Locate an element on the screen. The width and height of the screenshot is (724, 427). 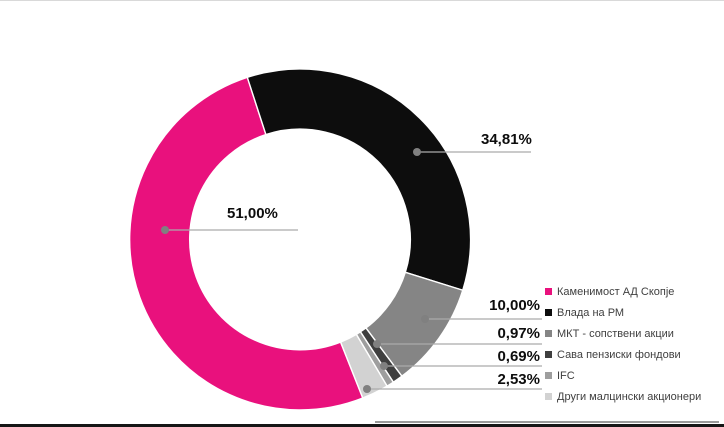
legend-item-sava: Сава пензиски фондови is located at coordinates (623, 354).